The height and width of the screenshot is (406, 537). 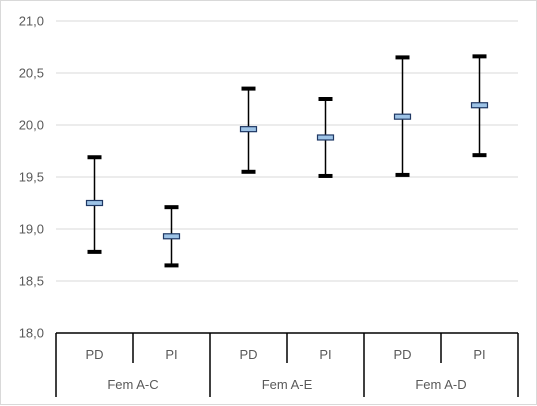 What do you see at coordinates (287, 364) in the screenshot?
I see `x-axis: PD PI Fem A-C PD PI Fem A-E PD PI Fem A-D` at bounding box center [287, 364].